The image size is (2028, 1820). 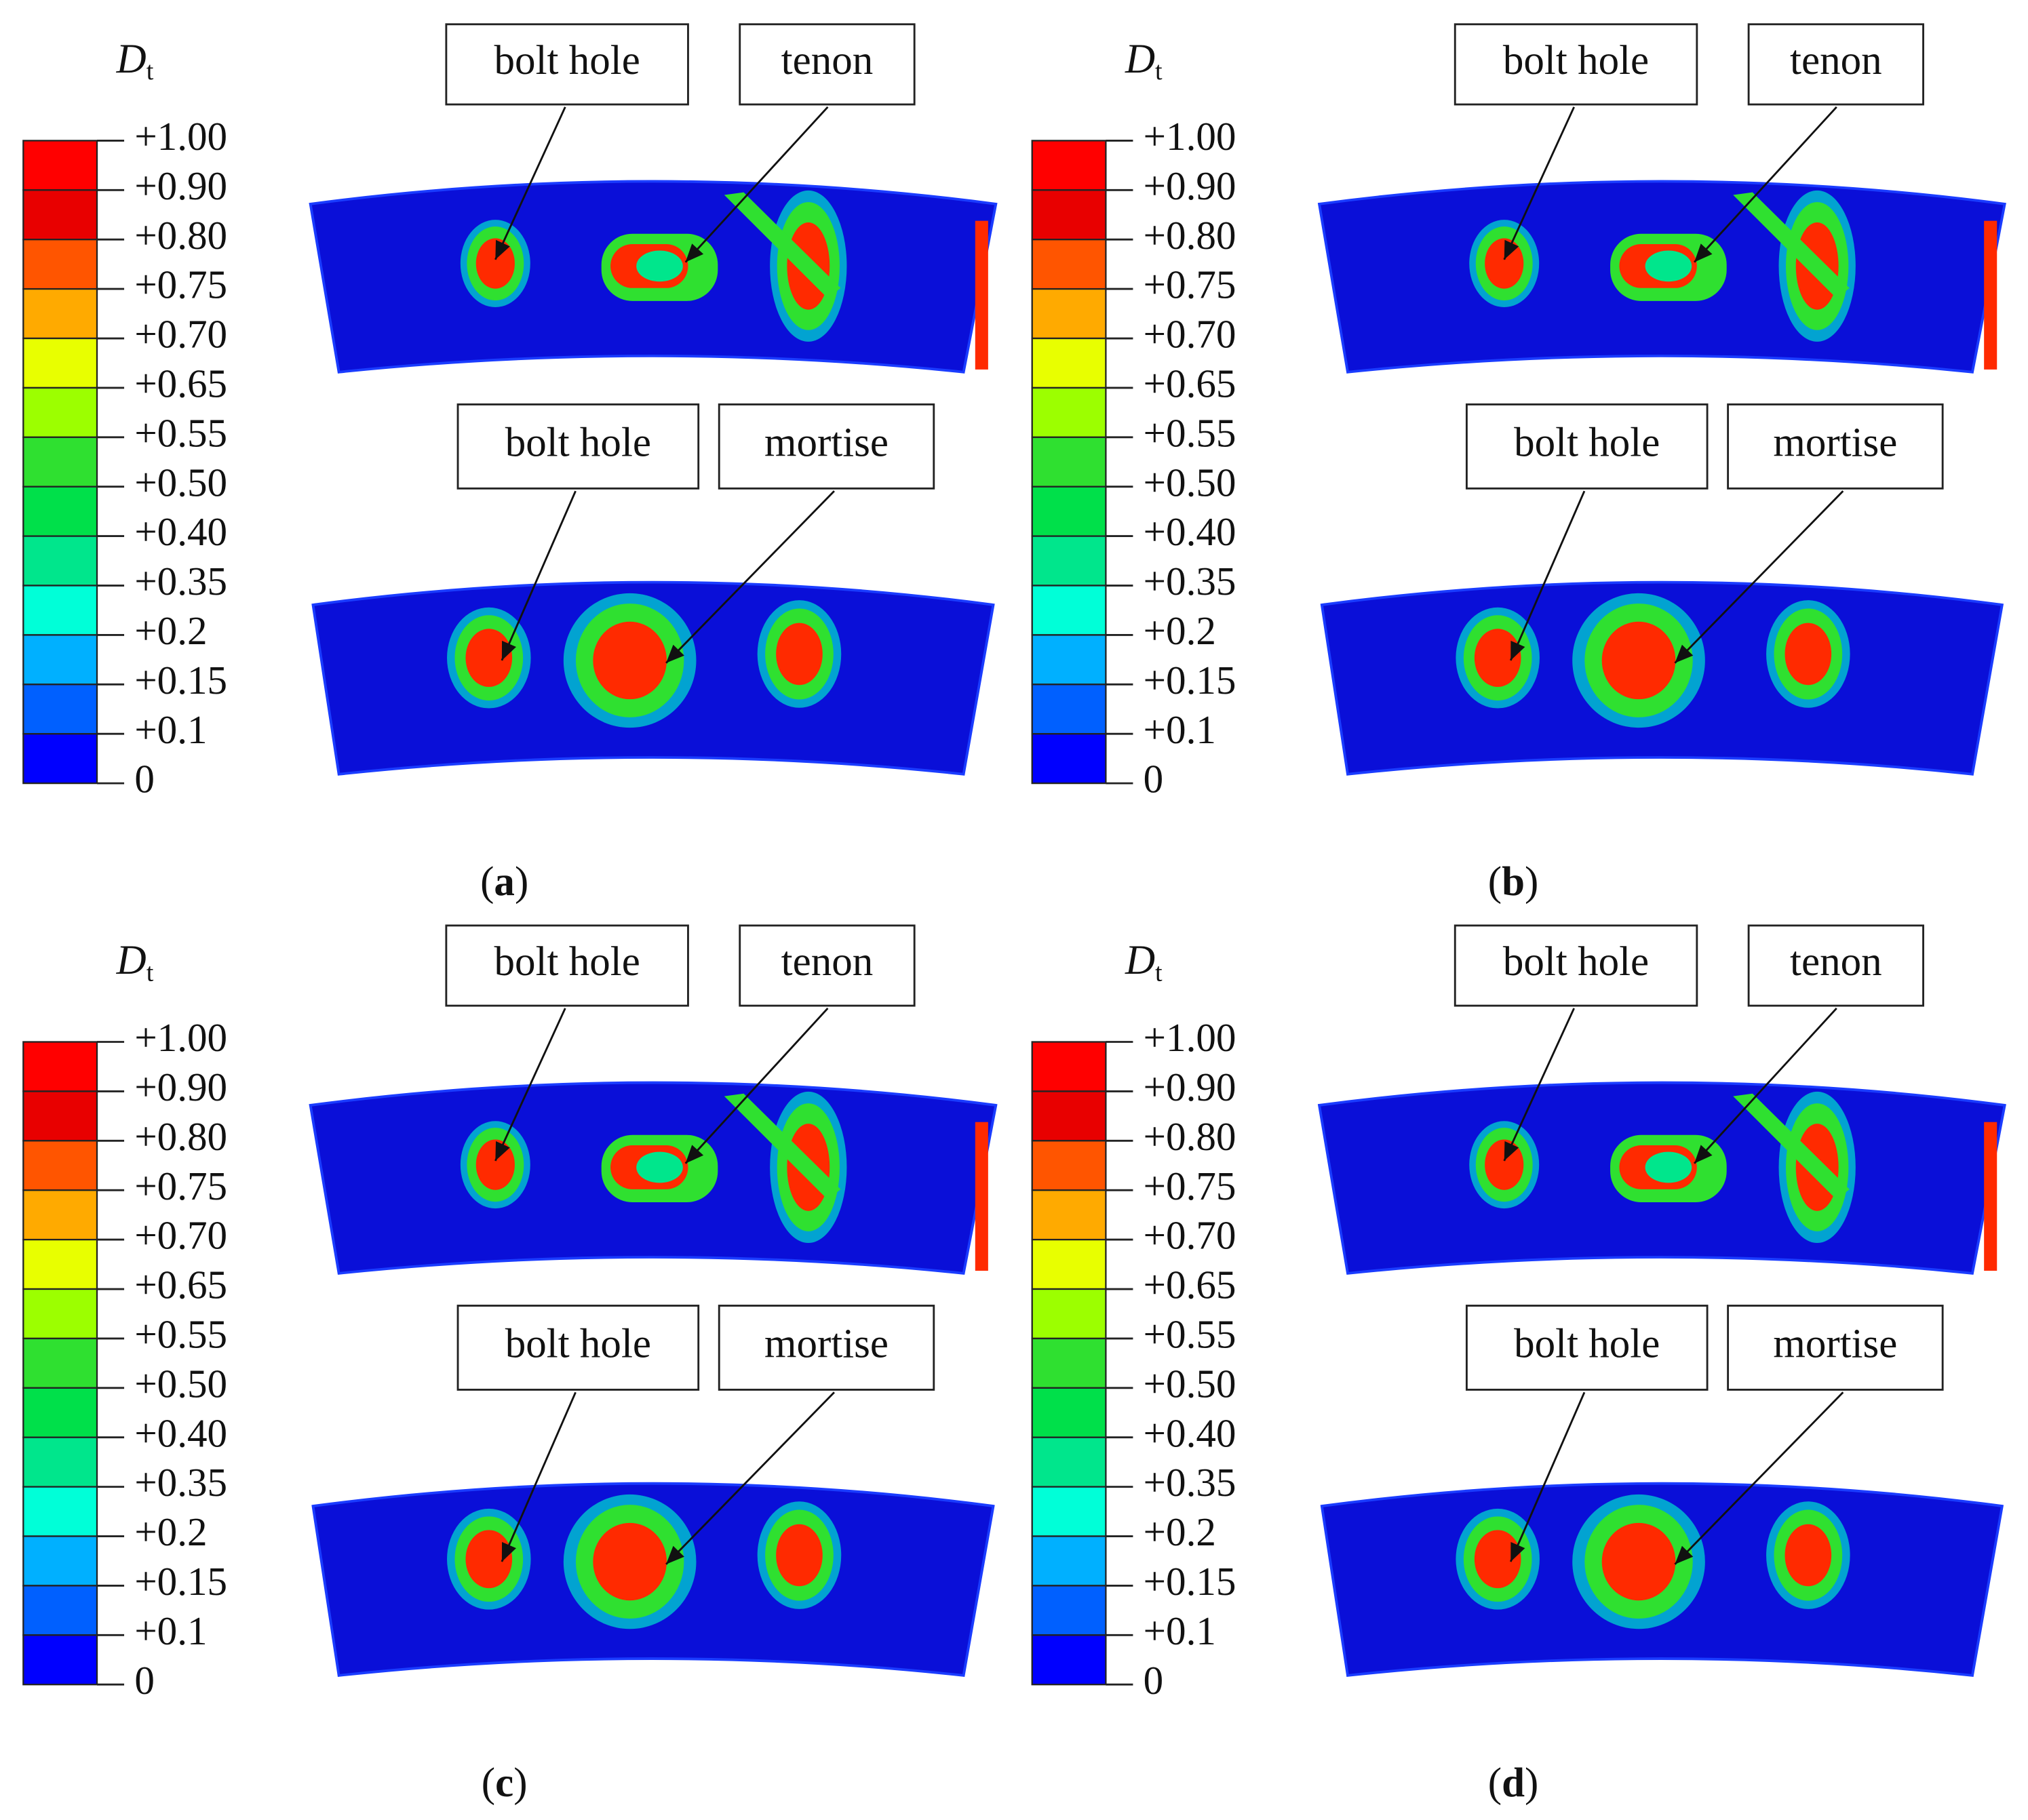 I want to click on panel-caption: (a), so click(x=504, y=882).